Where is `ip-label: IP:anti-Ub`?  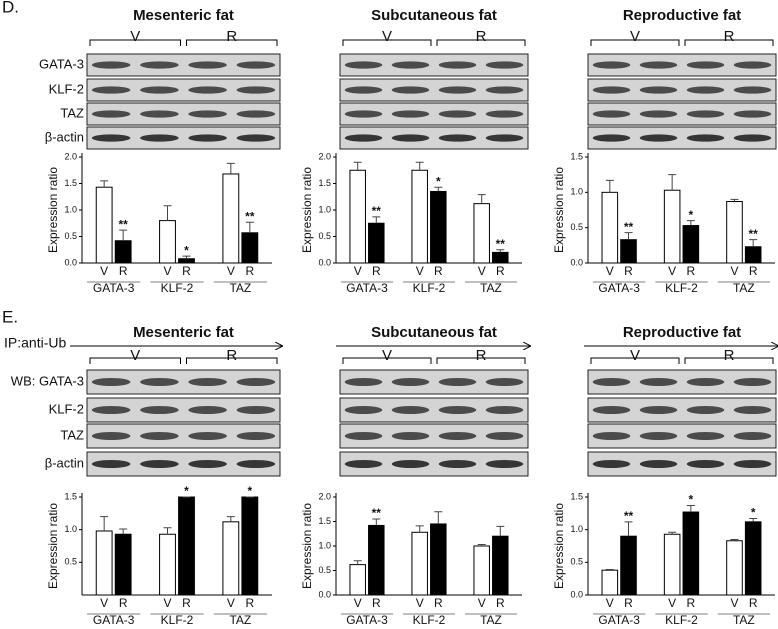 ip-label: IP:anti-Ub is located at coordinates (35, 343).